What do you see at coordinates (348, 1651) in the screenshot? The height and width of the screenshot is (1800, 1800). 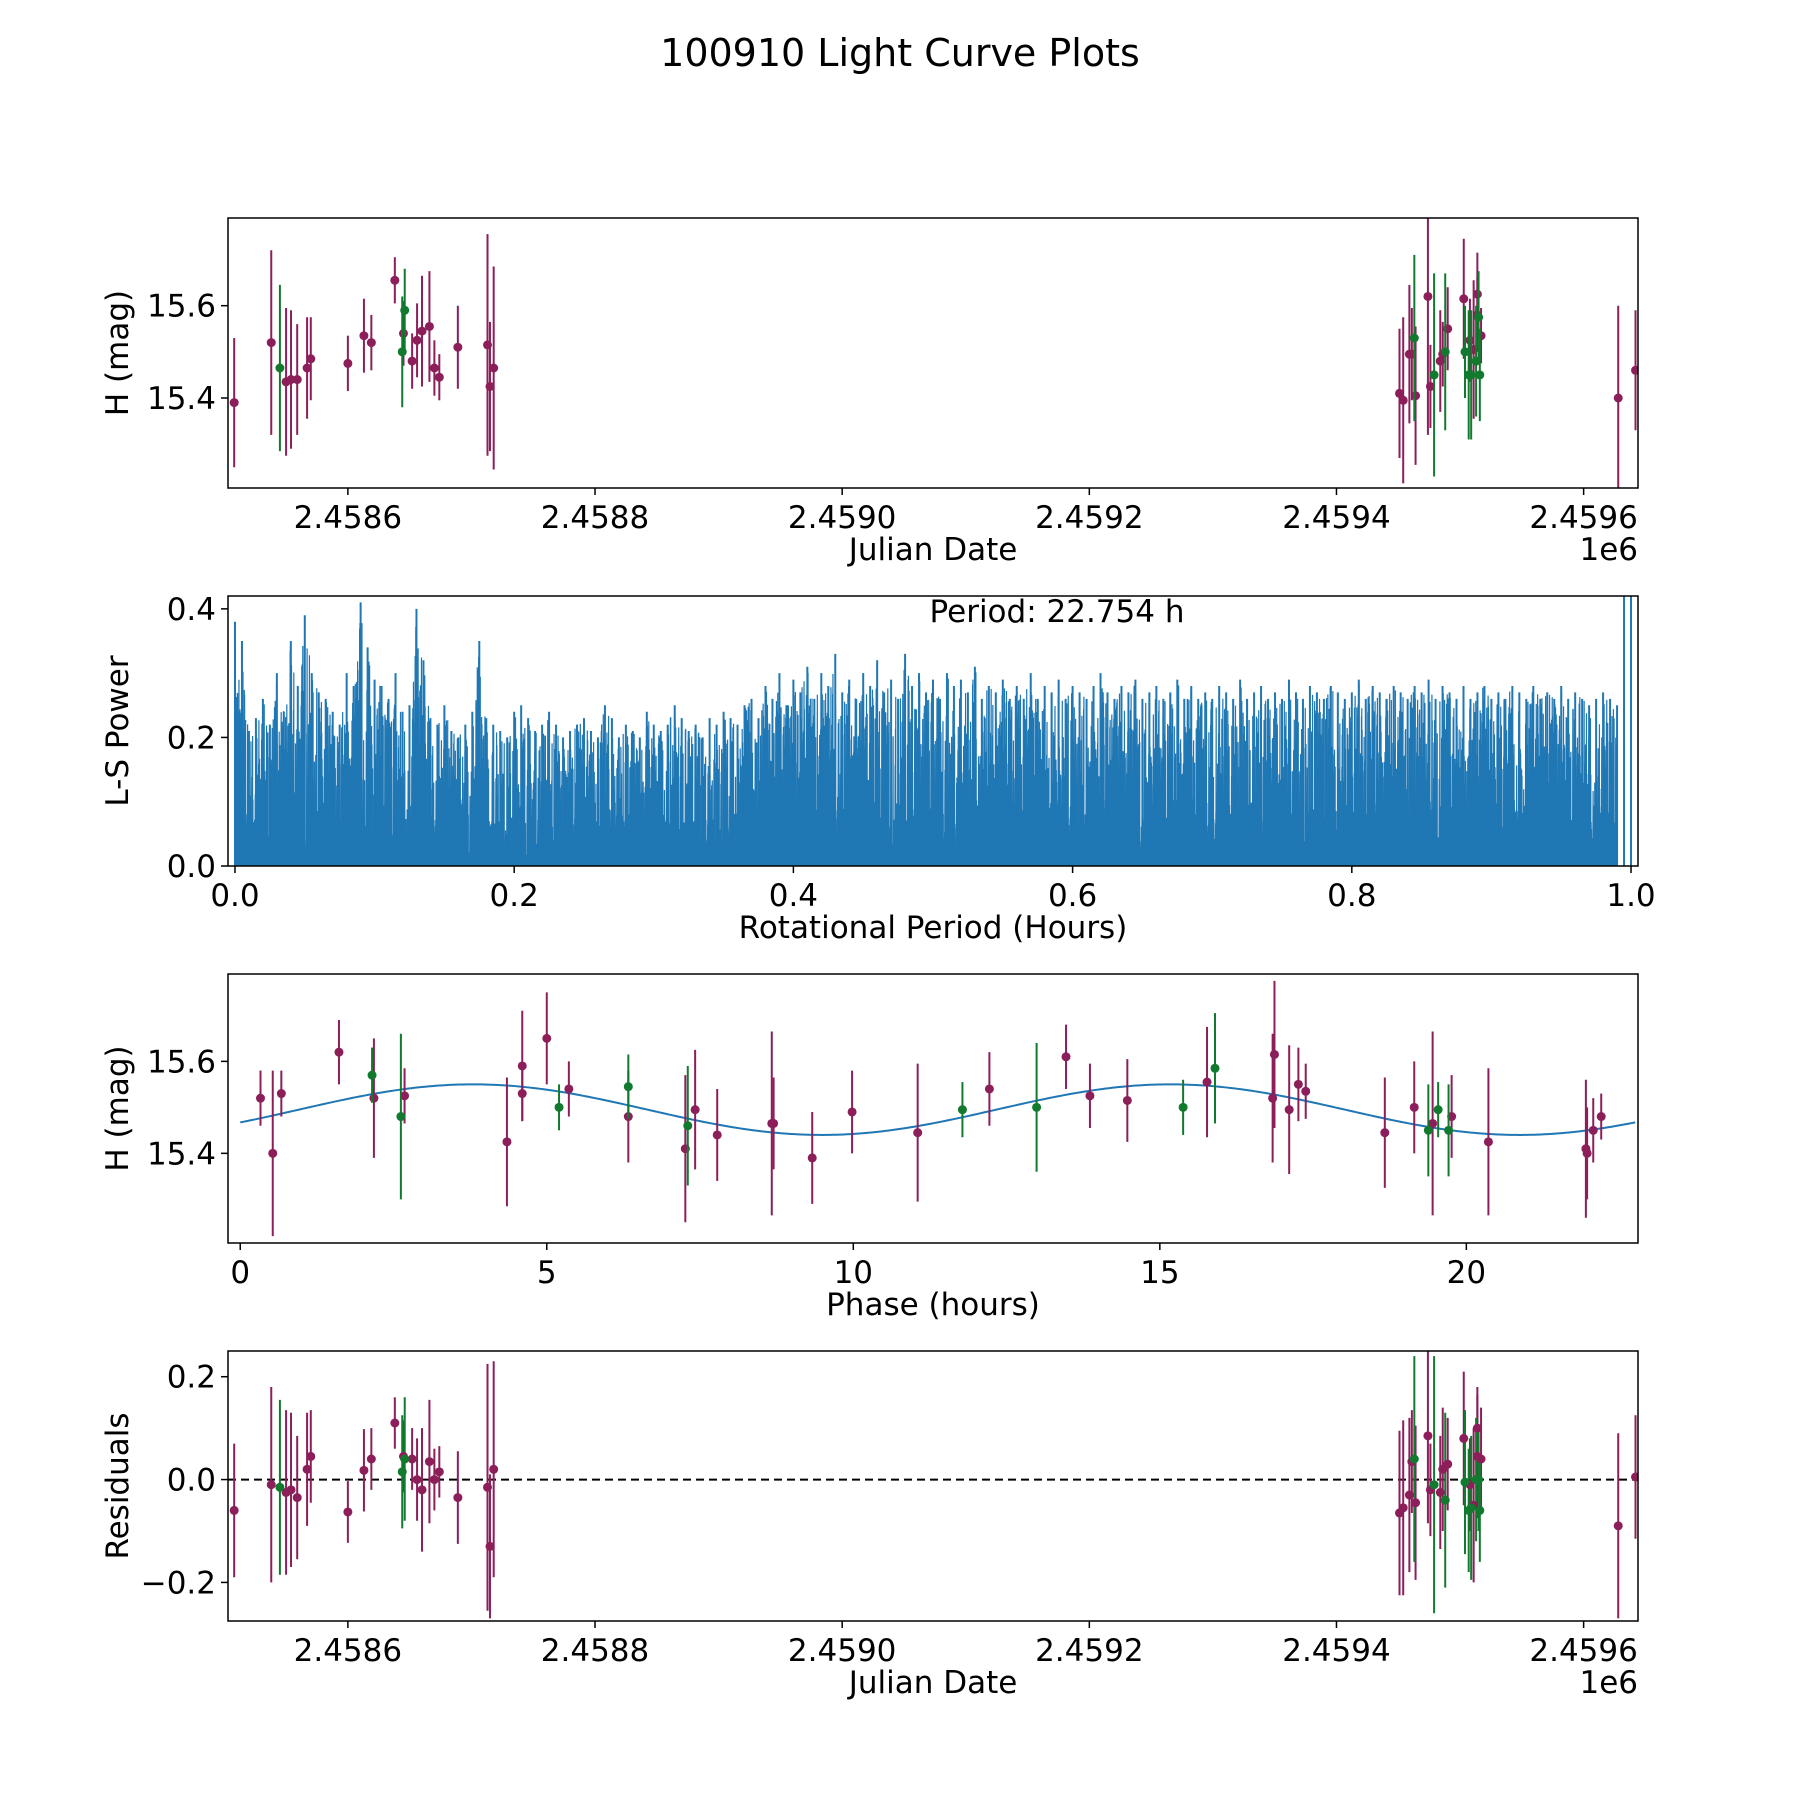 I see `residuals-xtick-label: 2.4586` at bounding box center [348, 1651].